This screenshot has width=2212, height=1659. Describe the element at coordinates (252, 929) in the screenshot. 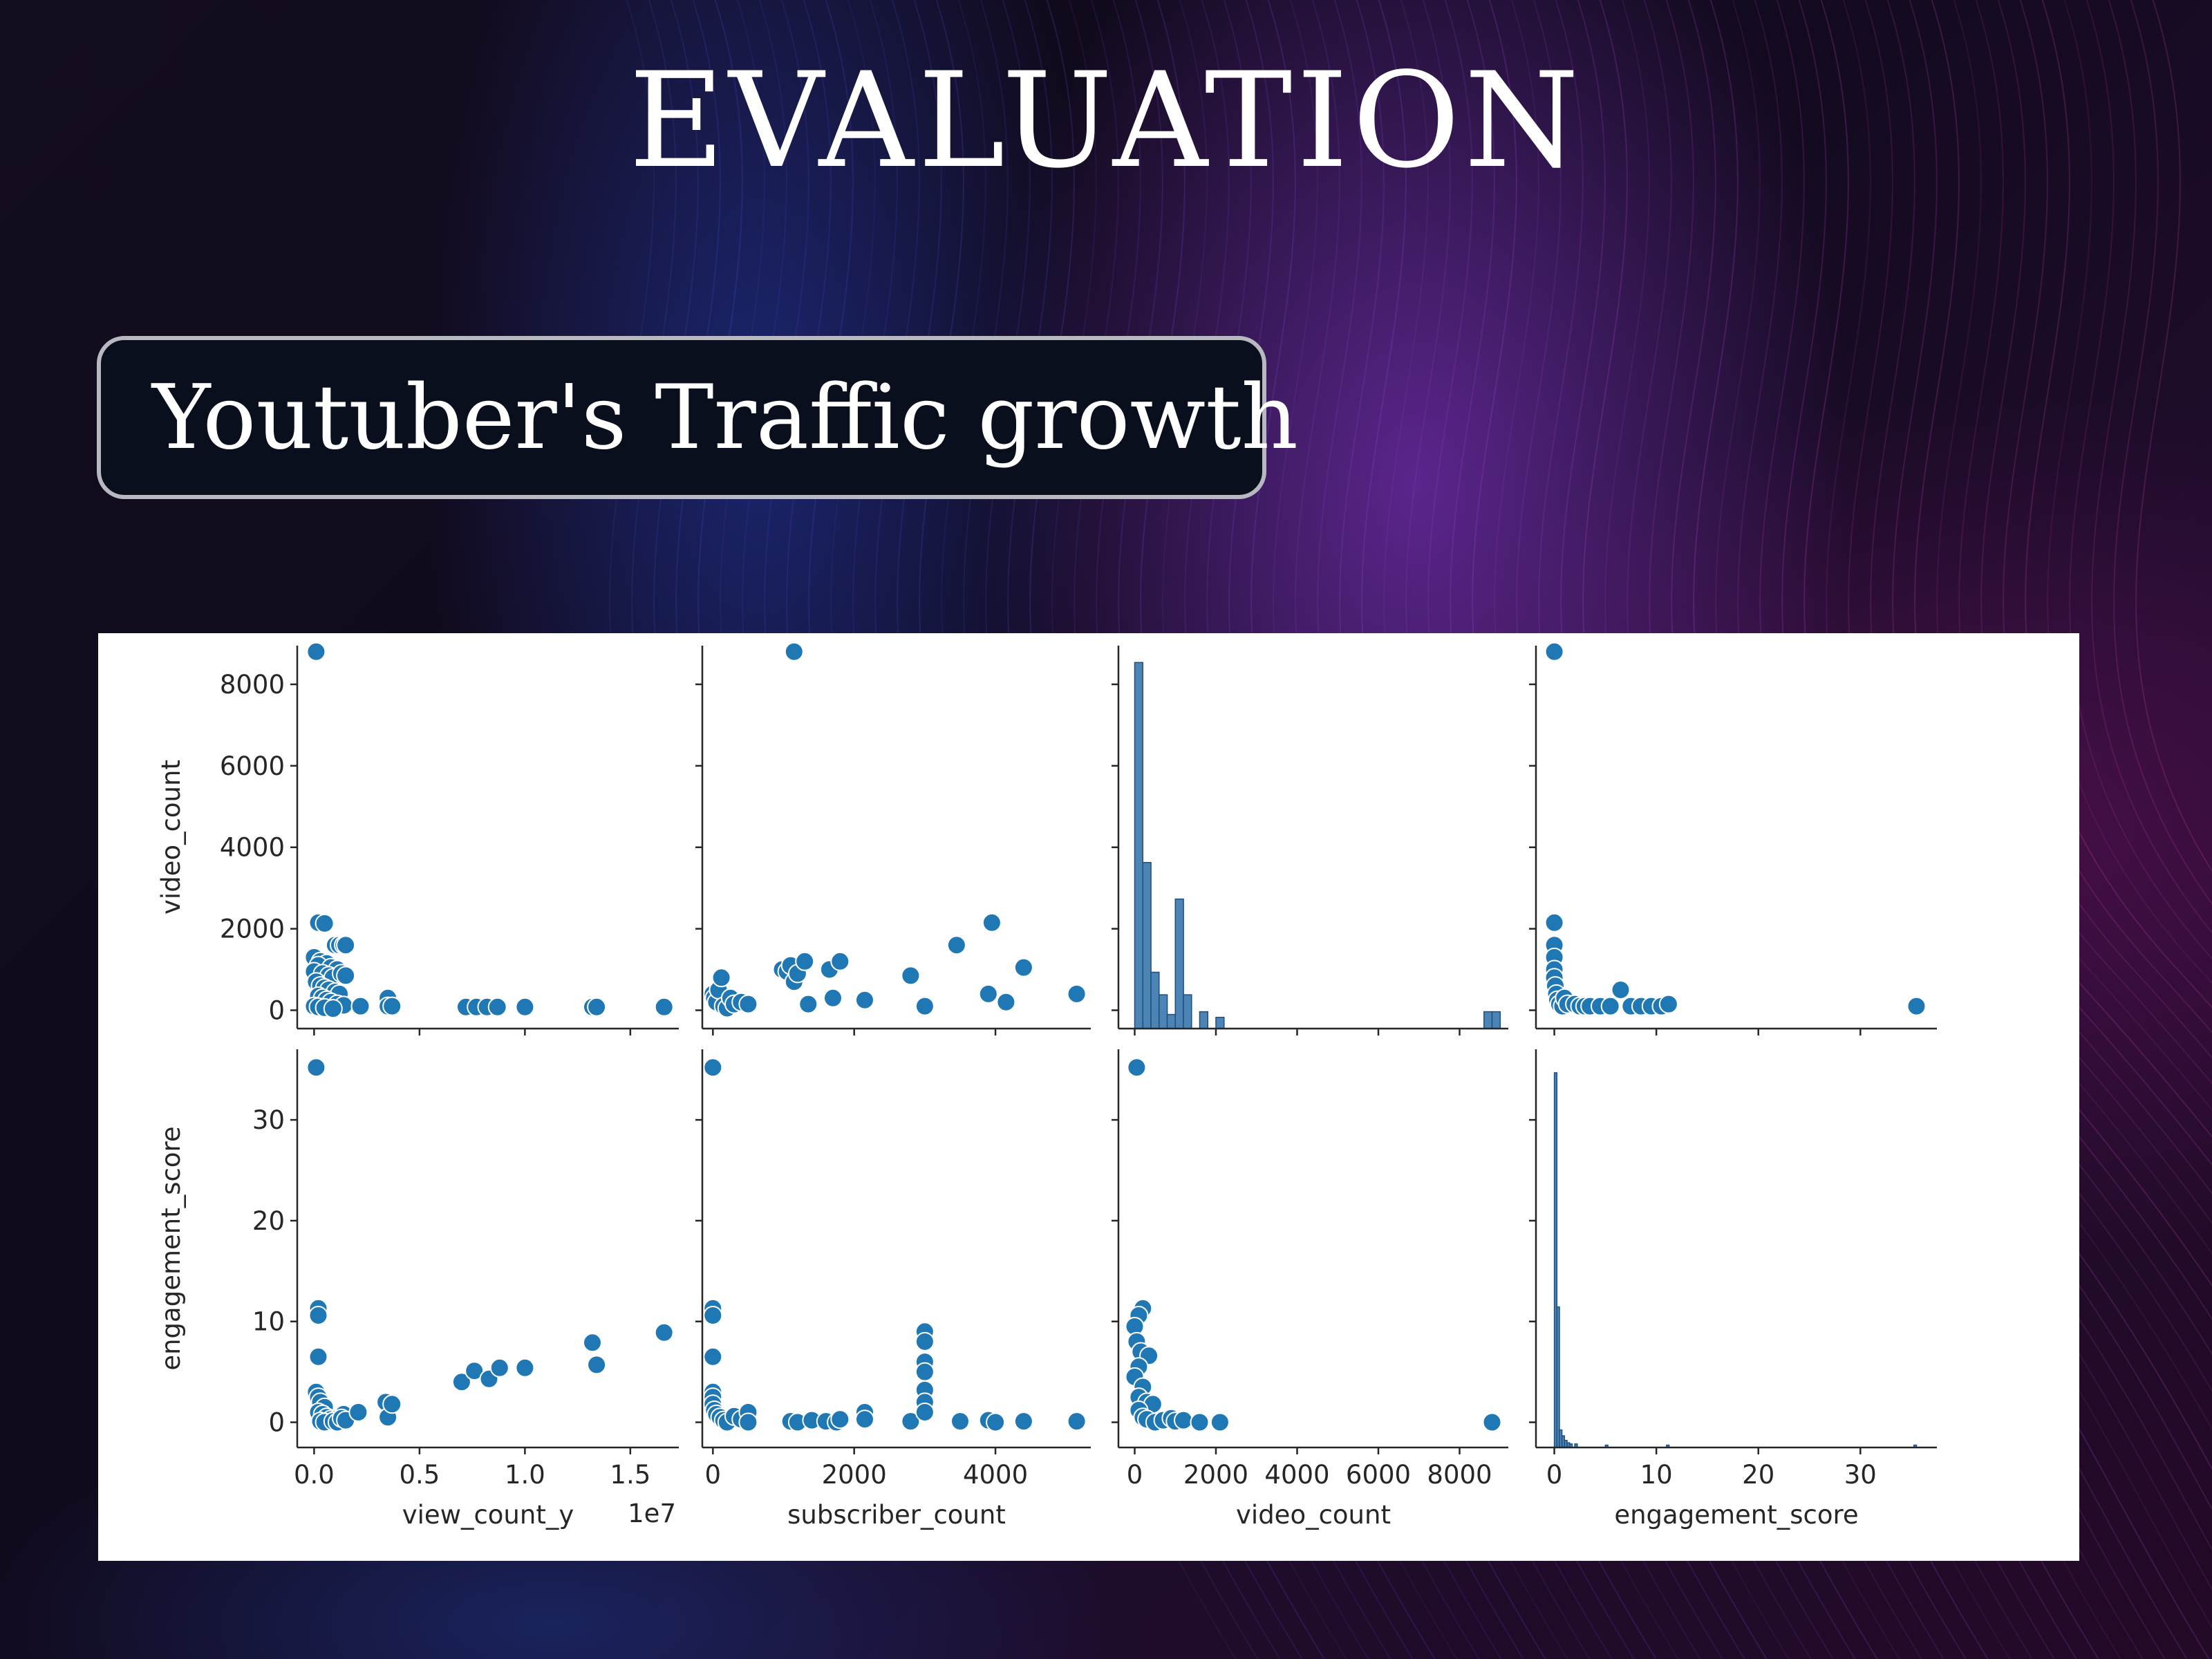

I see `y-tick-label: 2000` at that location.